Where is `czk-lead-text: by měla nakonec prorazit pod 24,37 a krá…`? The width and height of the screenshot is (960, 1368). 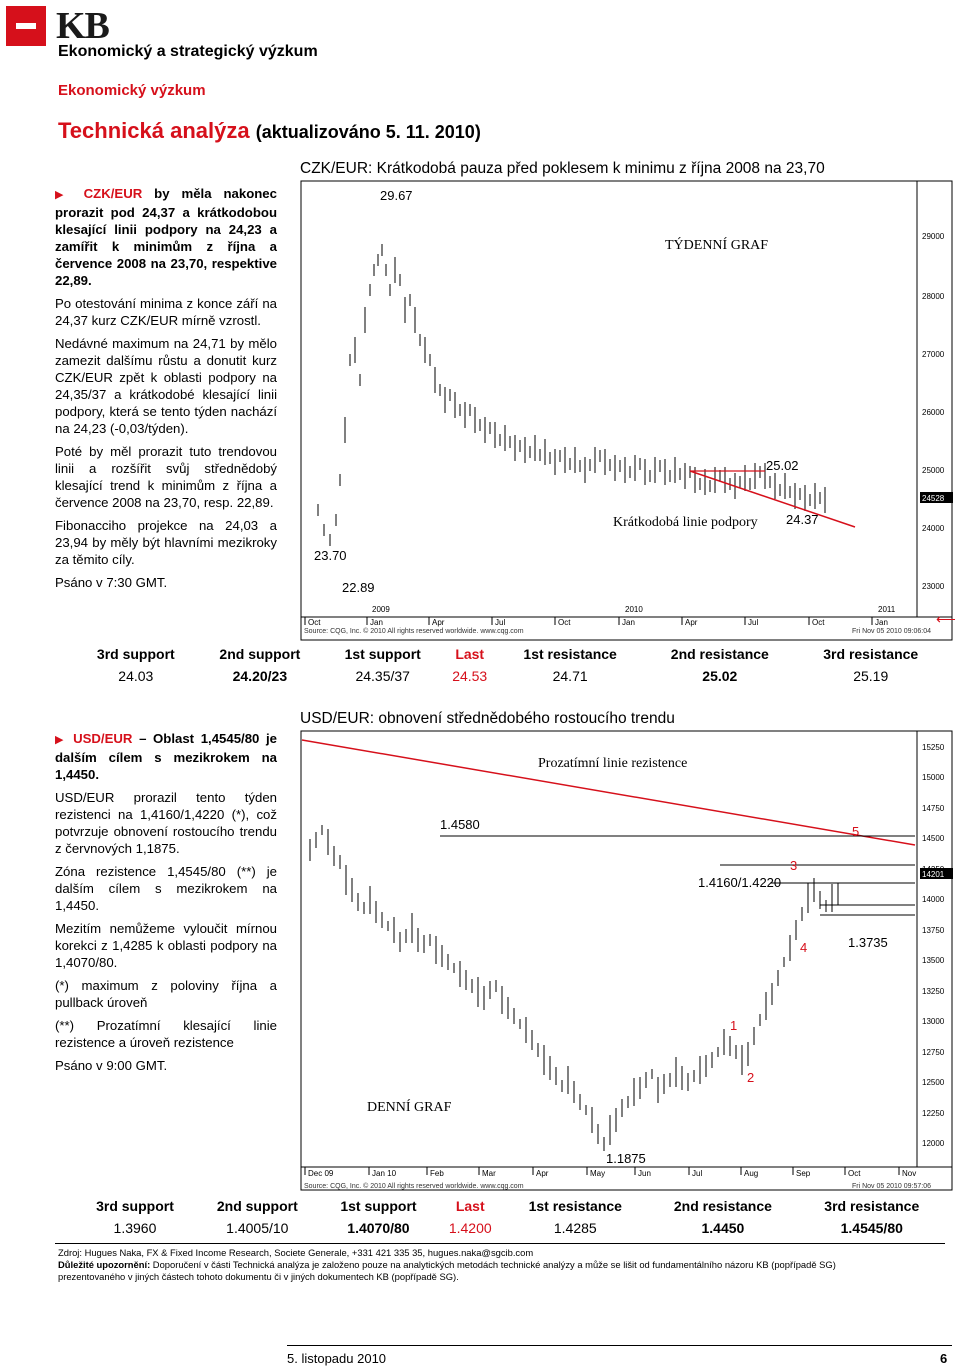
czk-lead-text: by měla nakonec prorazit pod 24,37 a krá… is located at coordinates (166, 237).